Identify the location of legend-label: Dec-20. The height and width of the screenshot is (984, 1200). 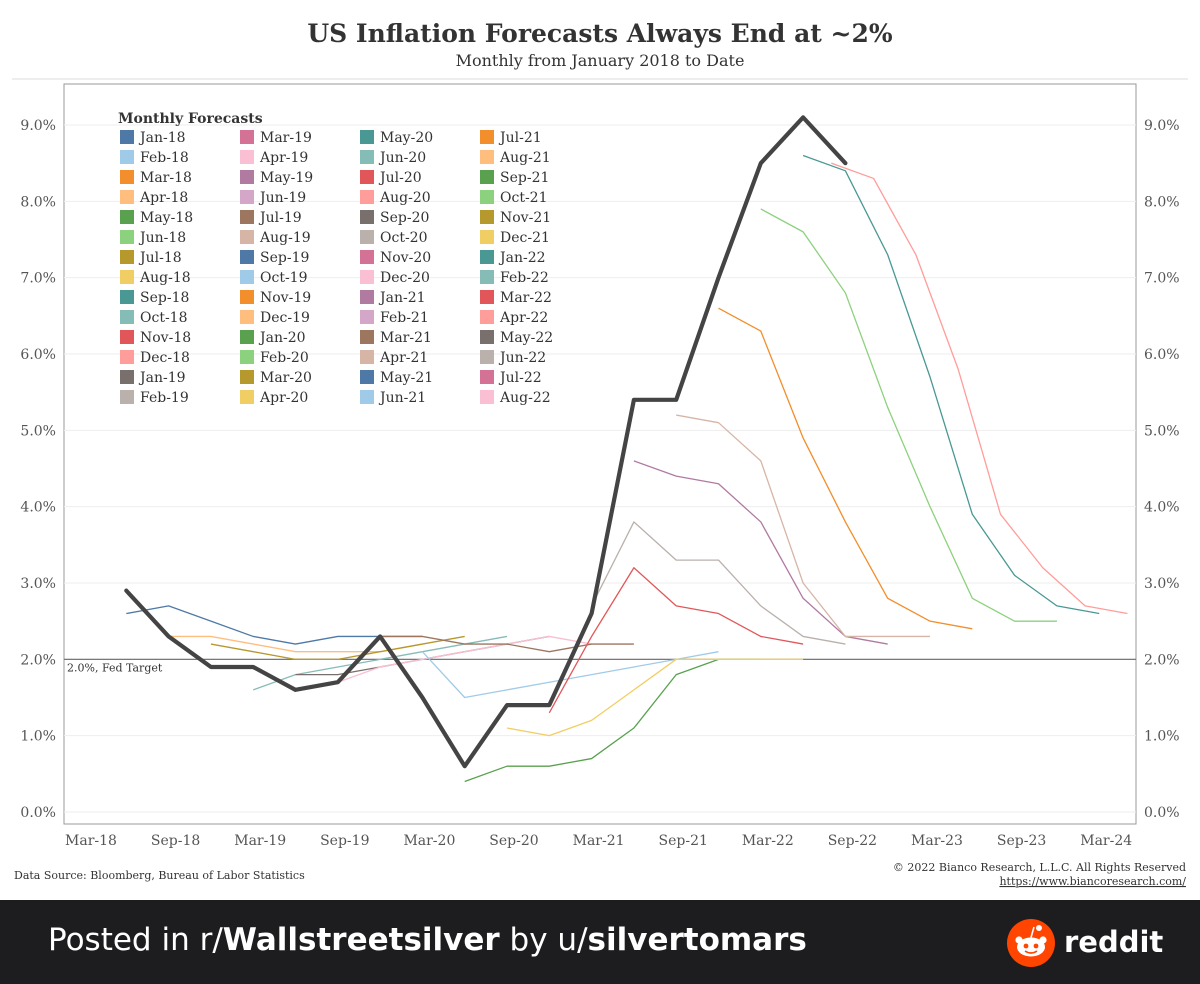
(405, 278).